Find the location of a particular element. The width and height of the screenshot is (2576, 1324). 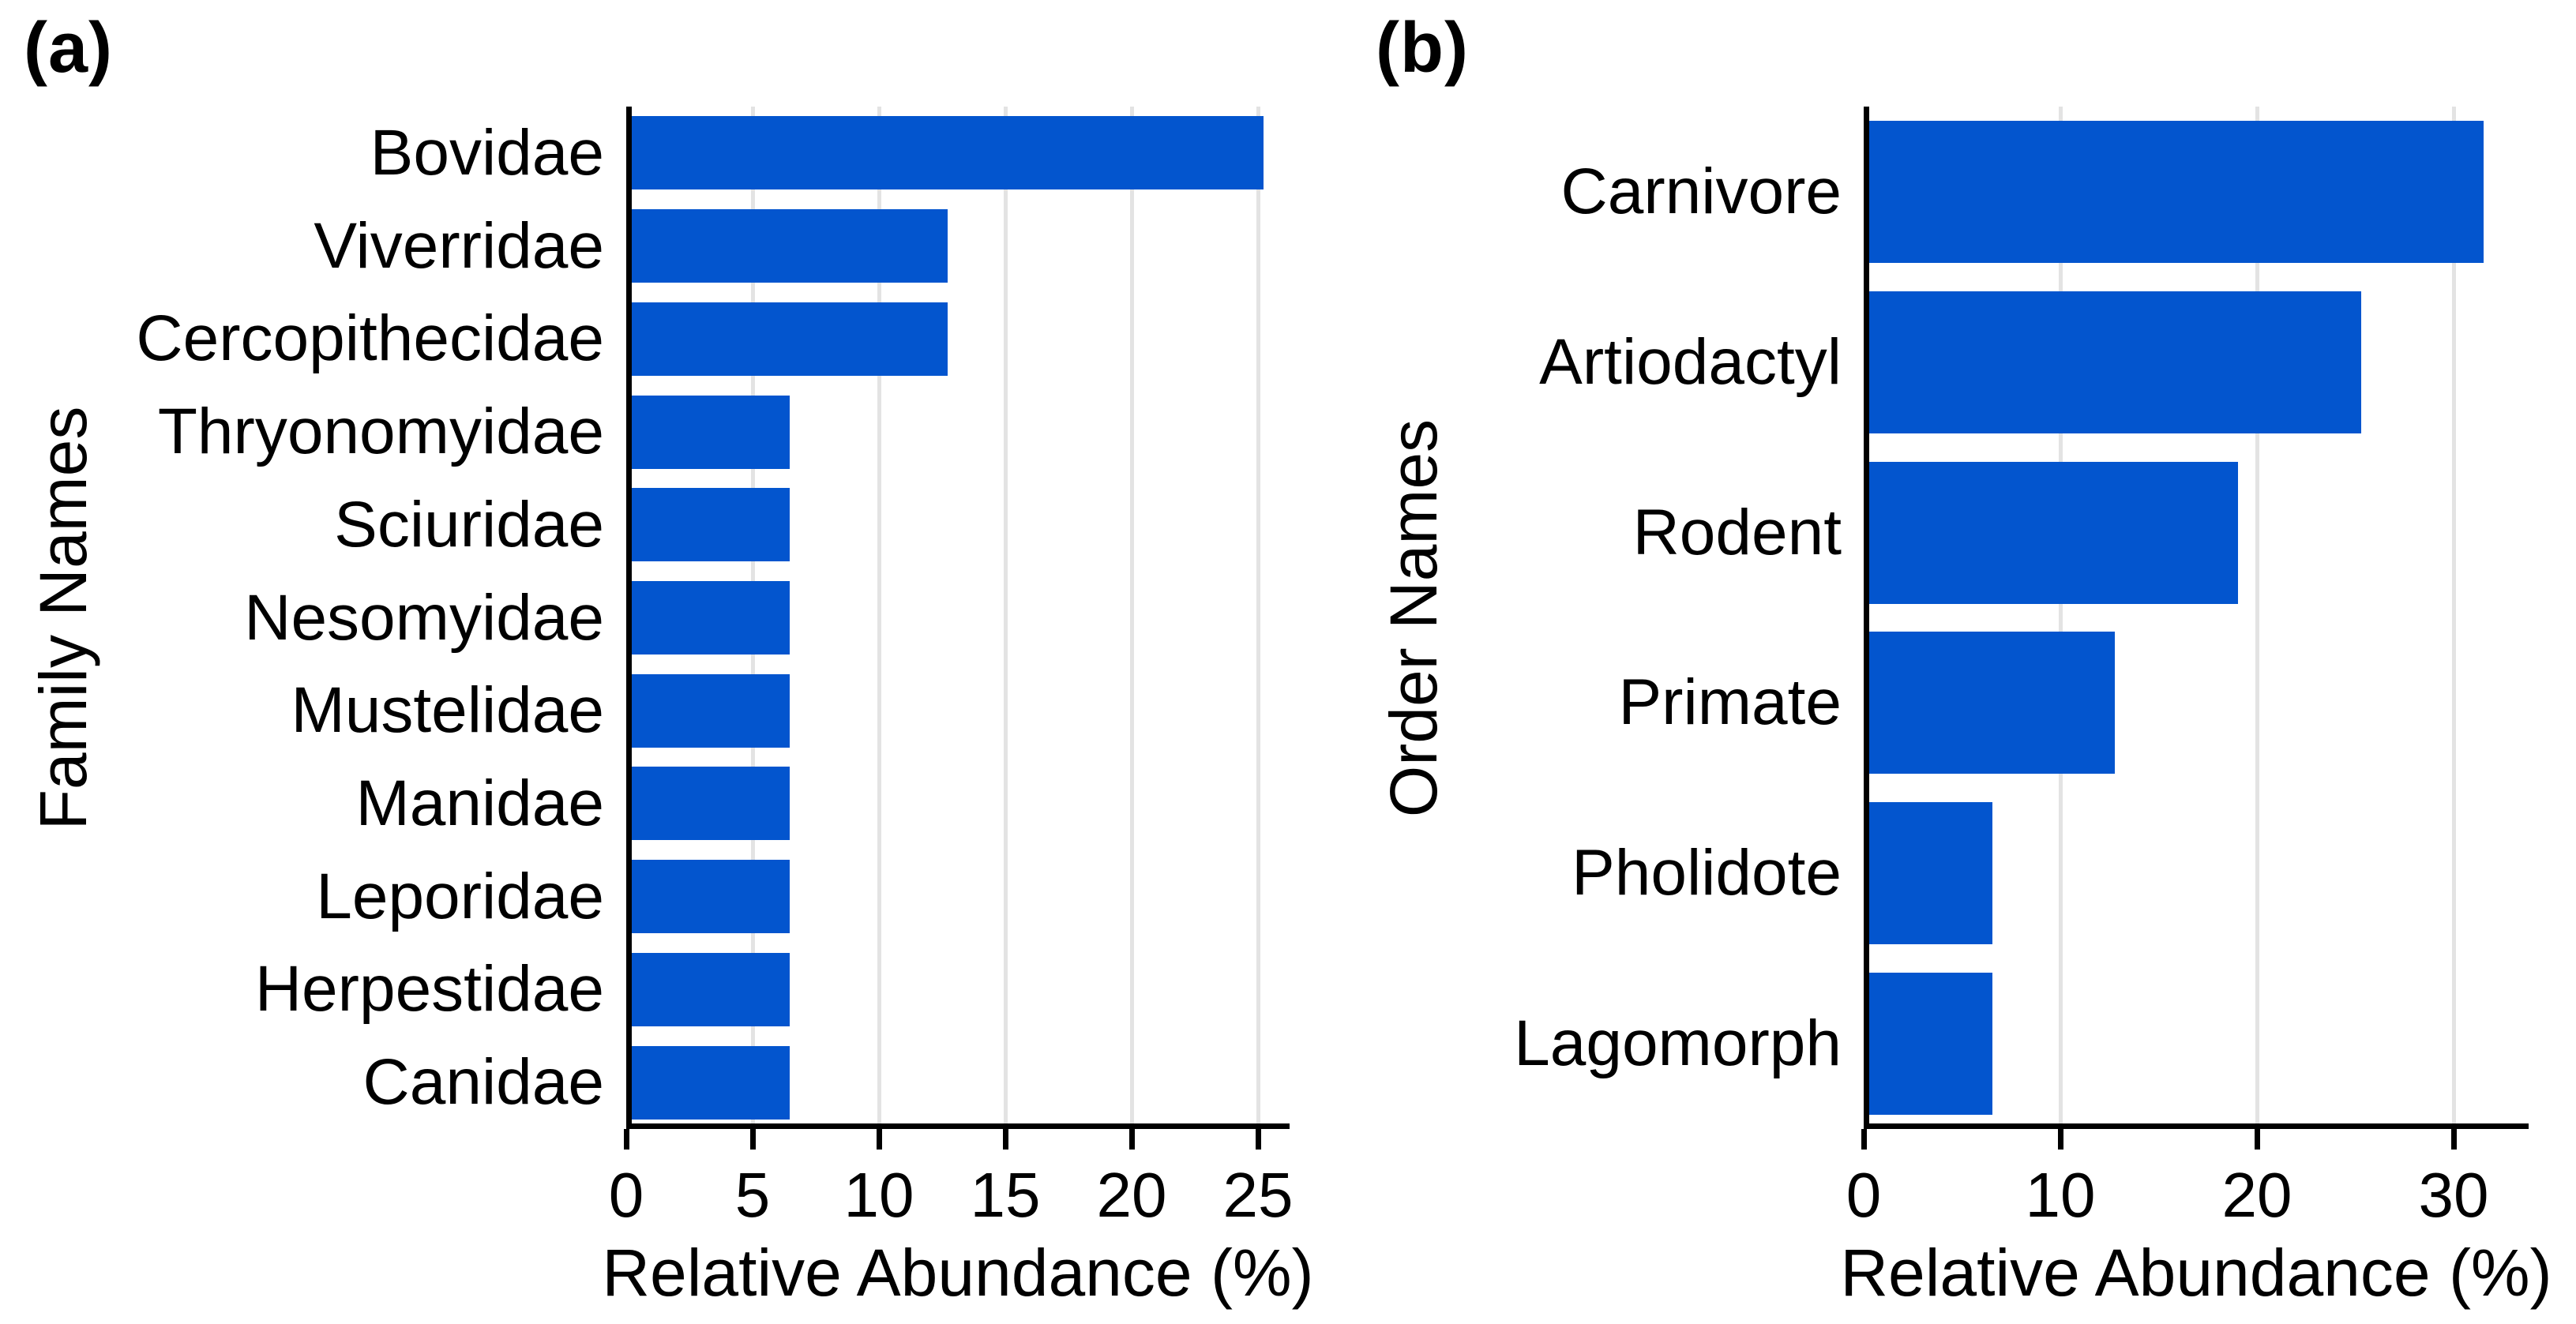

panel-b-y-axis-title: Order Names is located at coordinates (1413, 618).